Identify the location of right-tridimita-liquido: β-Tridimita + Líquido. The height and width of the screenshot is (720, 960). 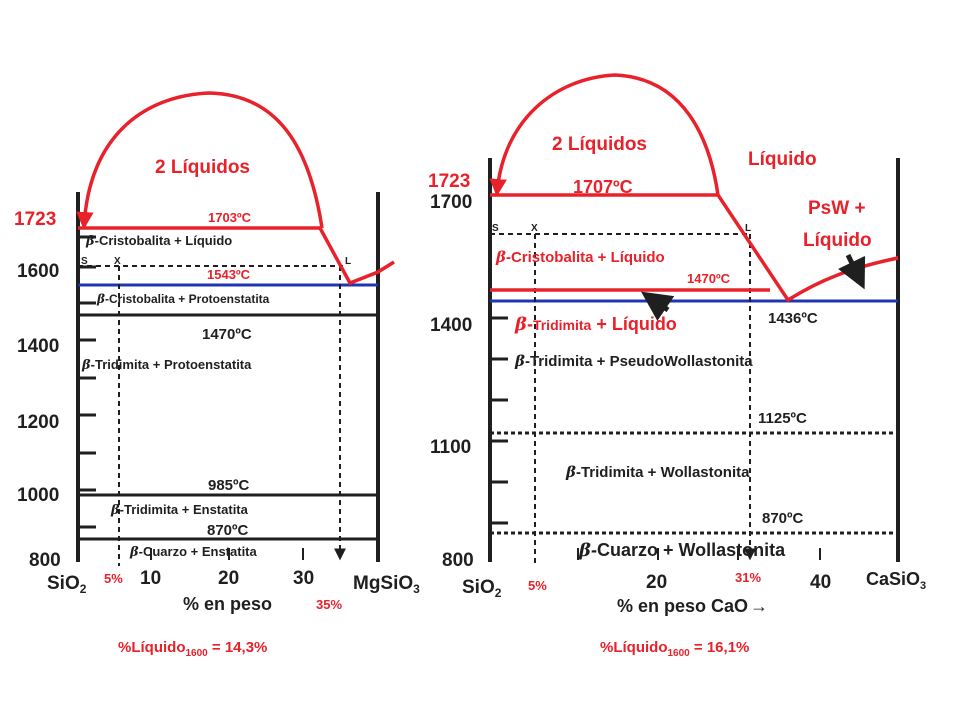
(595, 324).